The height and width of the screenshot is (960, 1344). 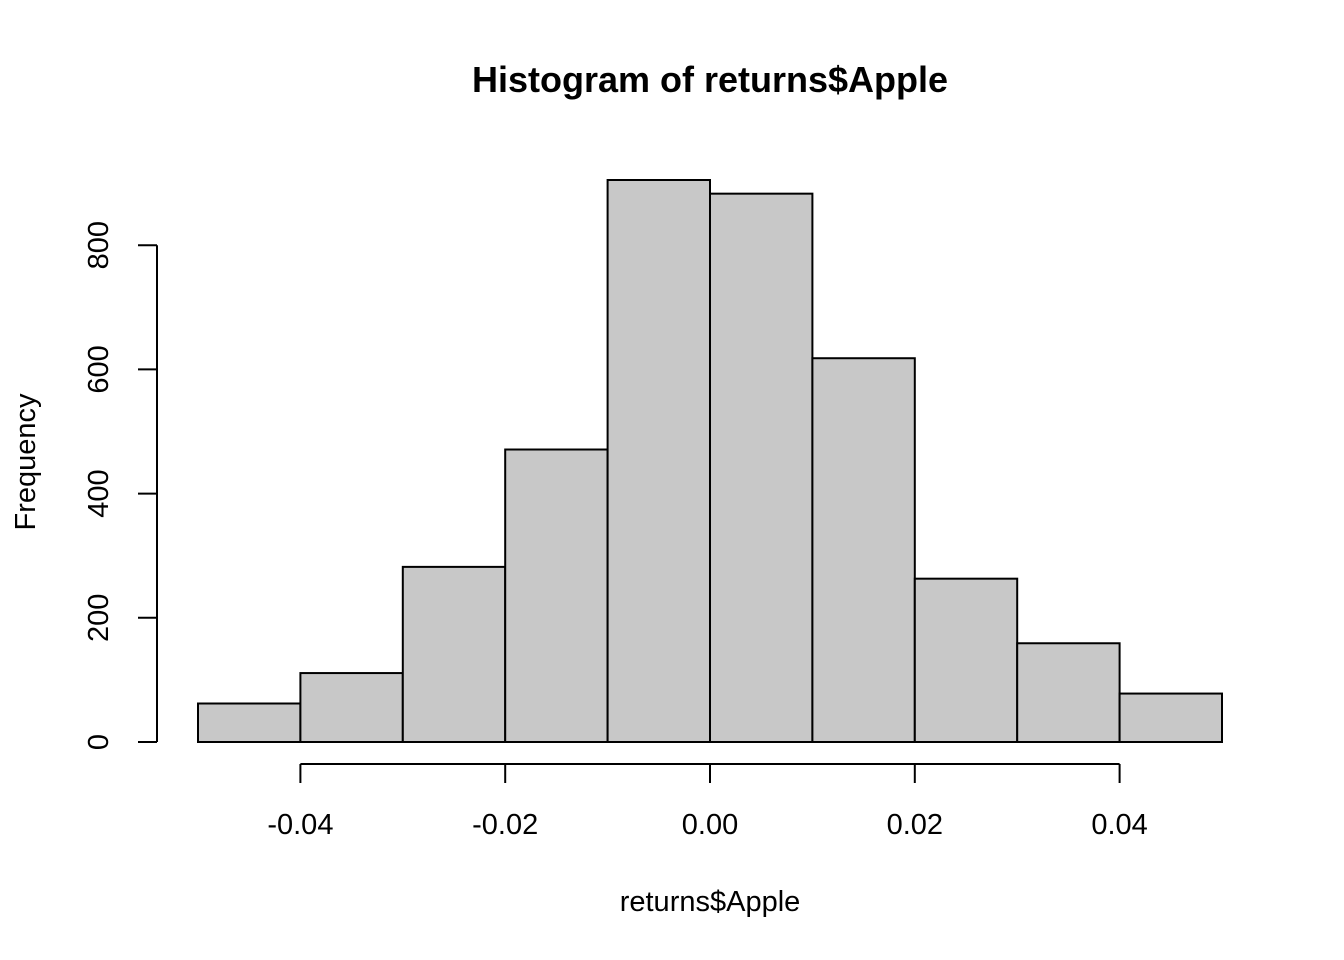 I want to click on y-tick-label: 200, so click(x=99, y=618).